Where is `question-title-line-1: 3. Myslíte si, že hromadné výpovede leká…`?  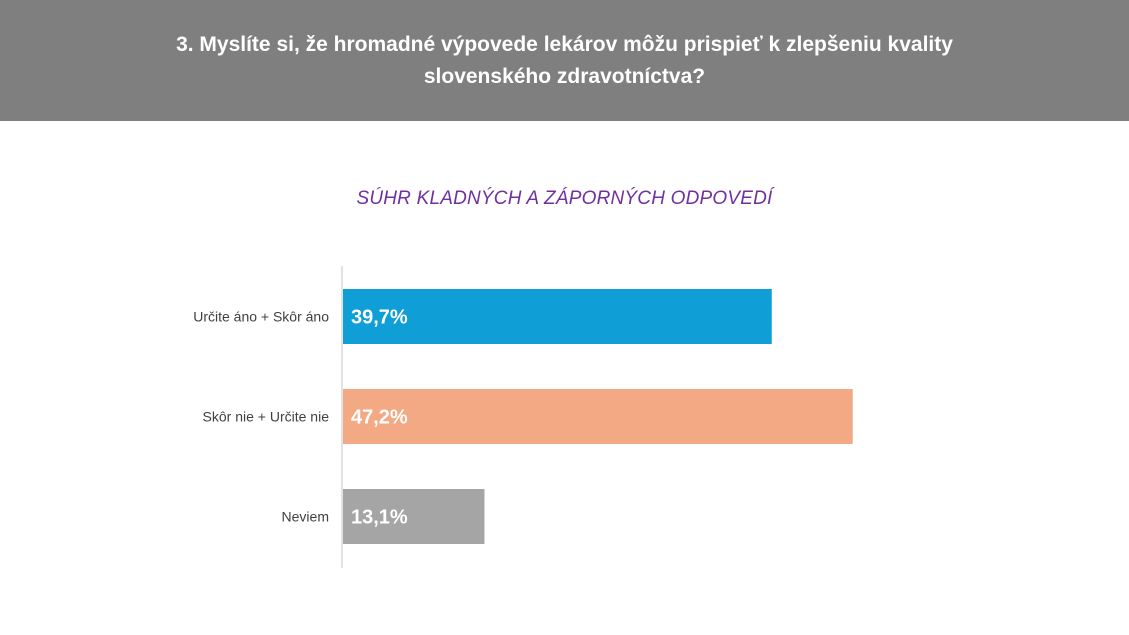
question-title-line-1: 3. Myslíte si, že hromadné výpovede leká… is located at coordinates (564, 44).